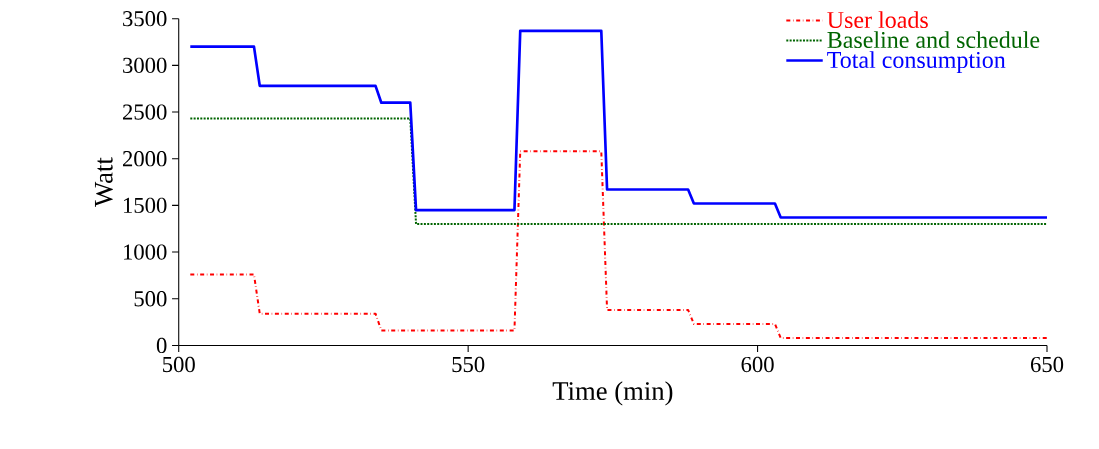  Describe the element at coordinates (757, 364) in the screenshot. I see `x-tick-label: 600` at that location.